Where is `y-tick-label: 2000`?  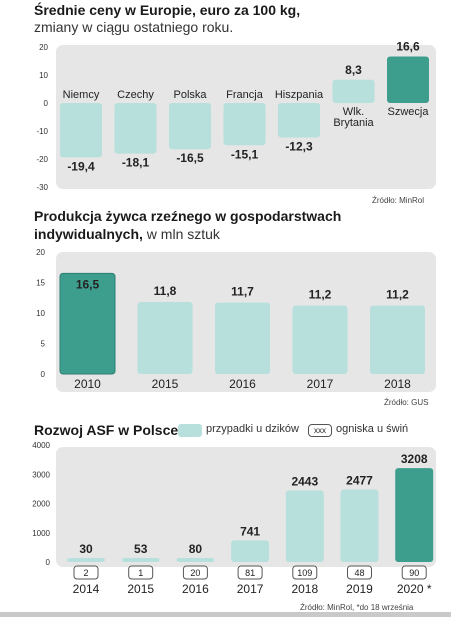
y-tick-label: 2000 is located at coordinates (41, 504).